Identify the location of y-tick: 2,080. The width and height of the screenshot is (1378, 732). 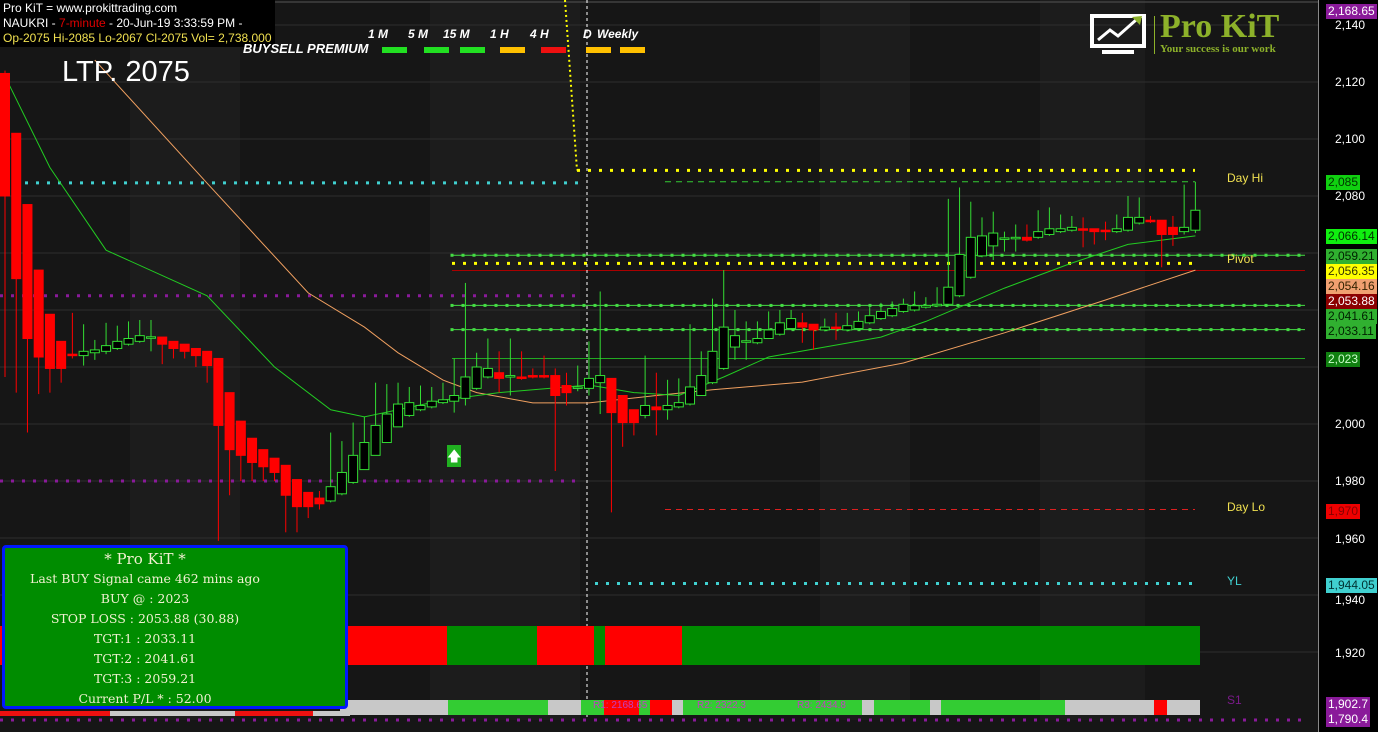
(1349, 196).